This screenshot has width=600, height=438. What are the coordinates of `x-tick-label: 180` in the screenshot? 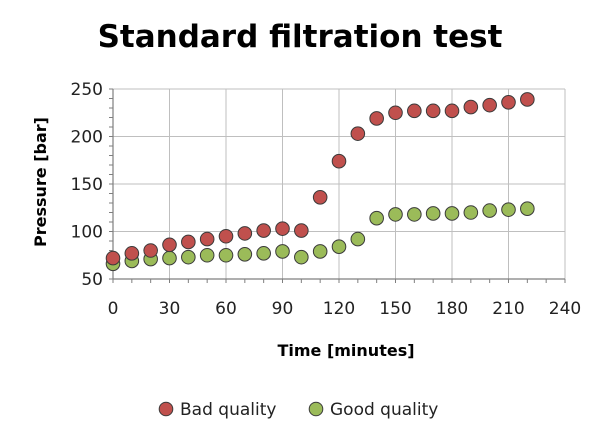 It's located at (452, 309).